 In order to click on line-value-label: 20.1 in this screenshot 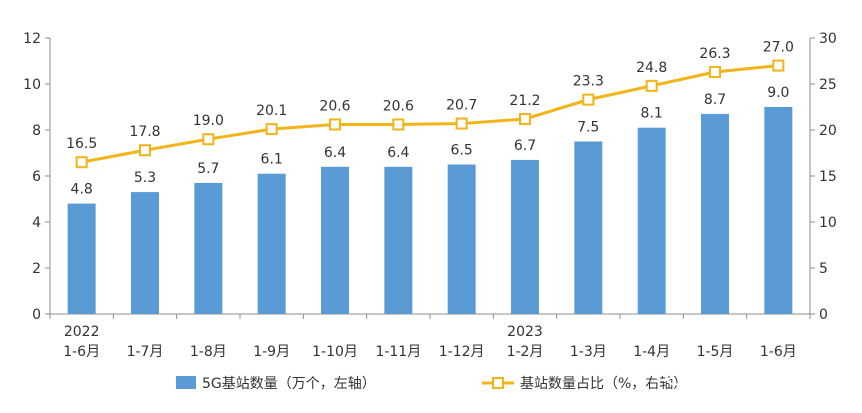, I will do `click(271, 111)`.